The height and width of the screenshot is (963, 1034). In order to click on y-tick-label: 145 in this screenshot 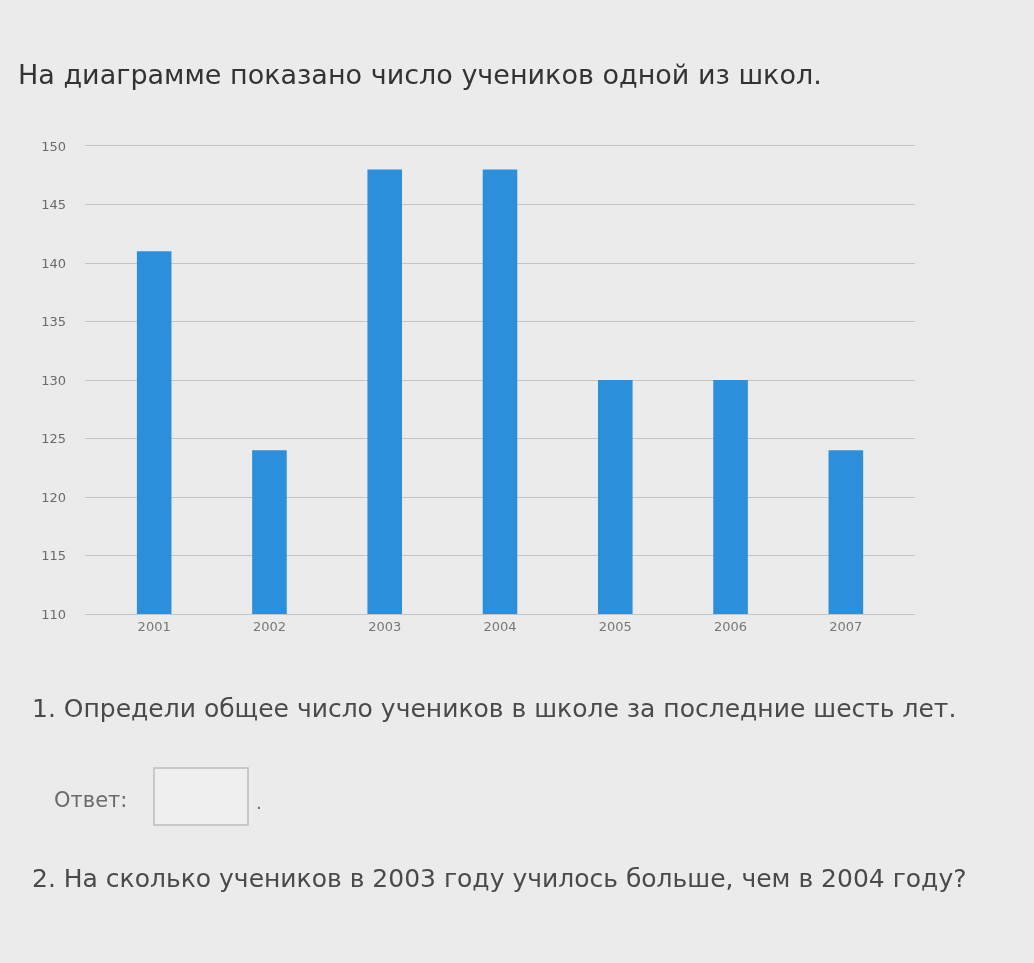, I will do `click(53, 205)`.